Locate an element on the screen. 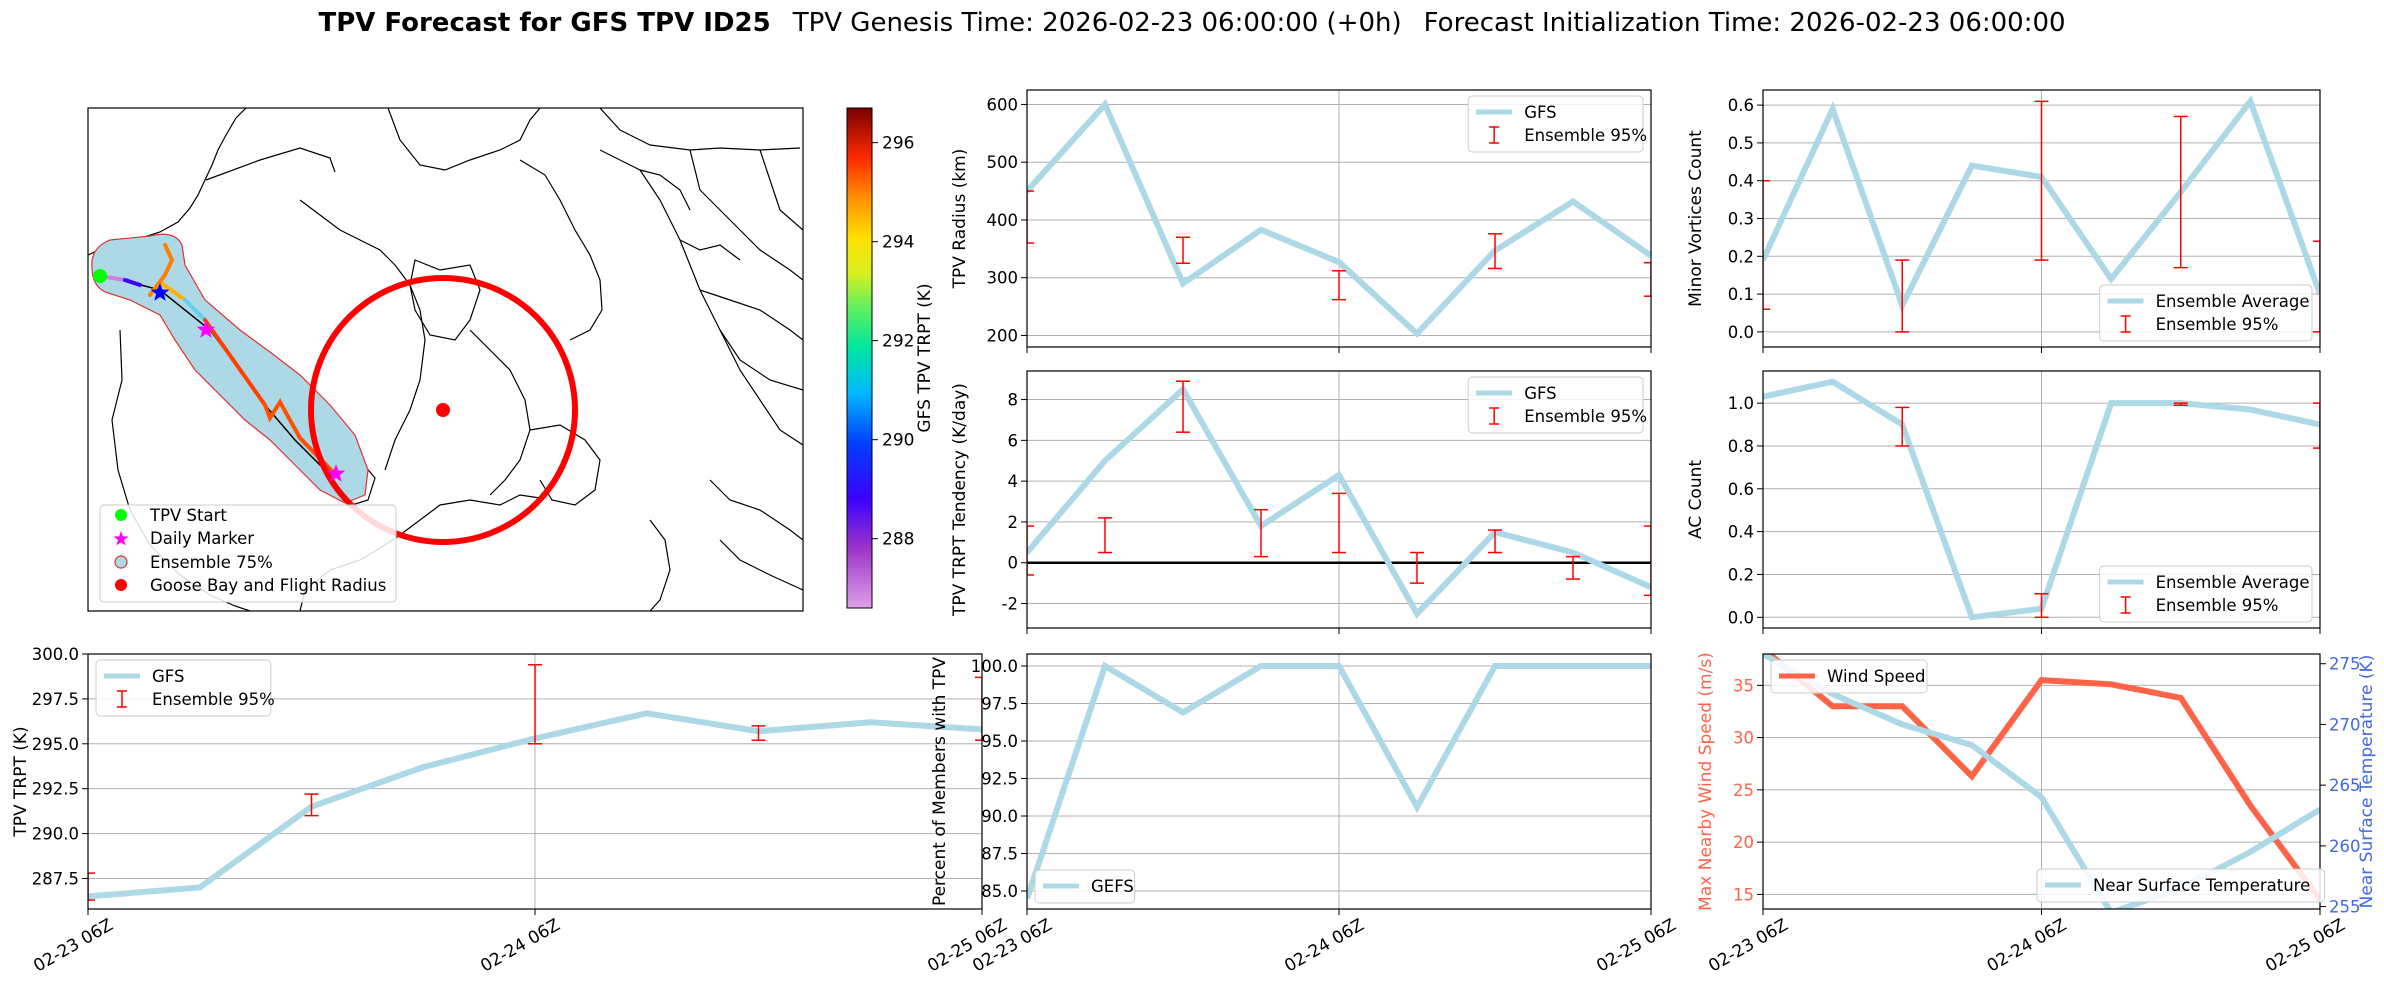 The width and height of the screenshot is (2384, 982). y-tick-label: 295.0 is located at coordinates (55, 744).